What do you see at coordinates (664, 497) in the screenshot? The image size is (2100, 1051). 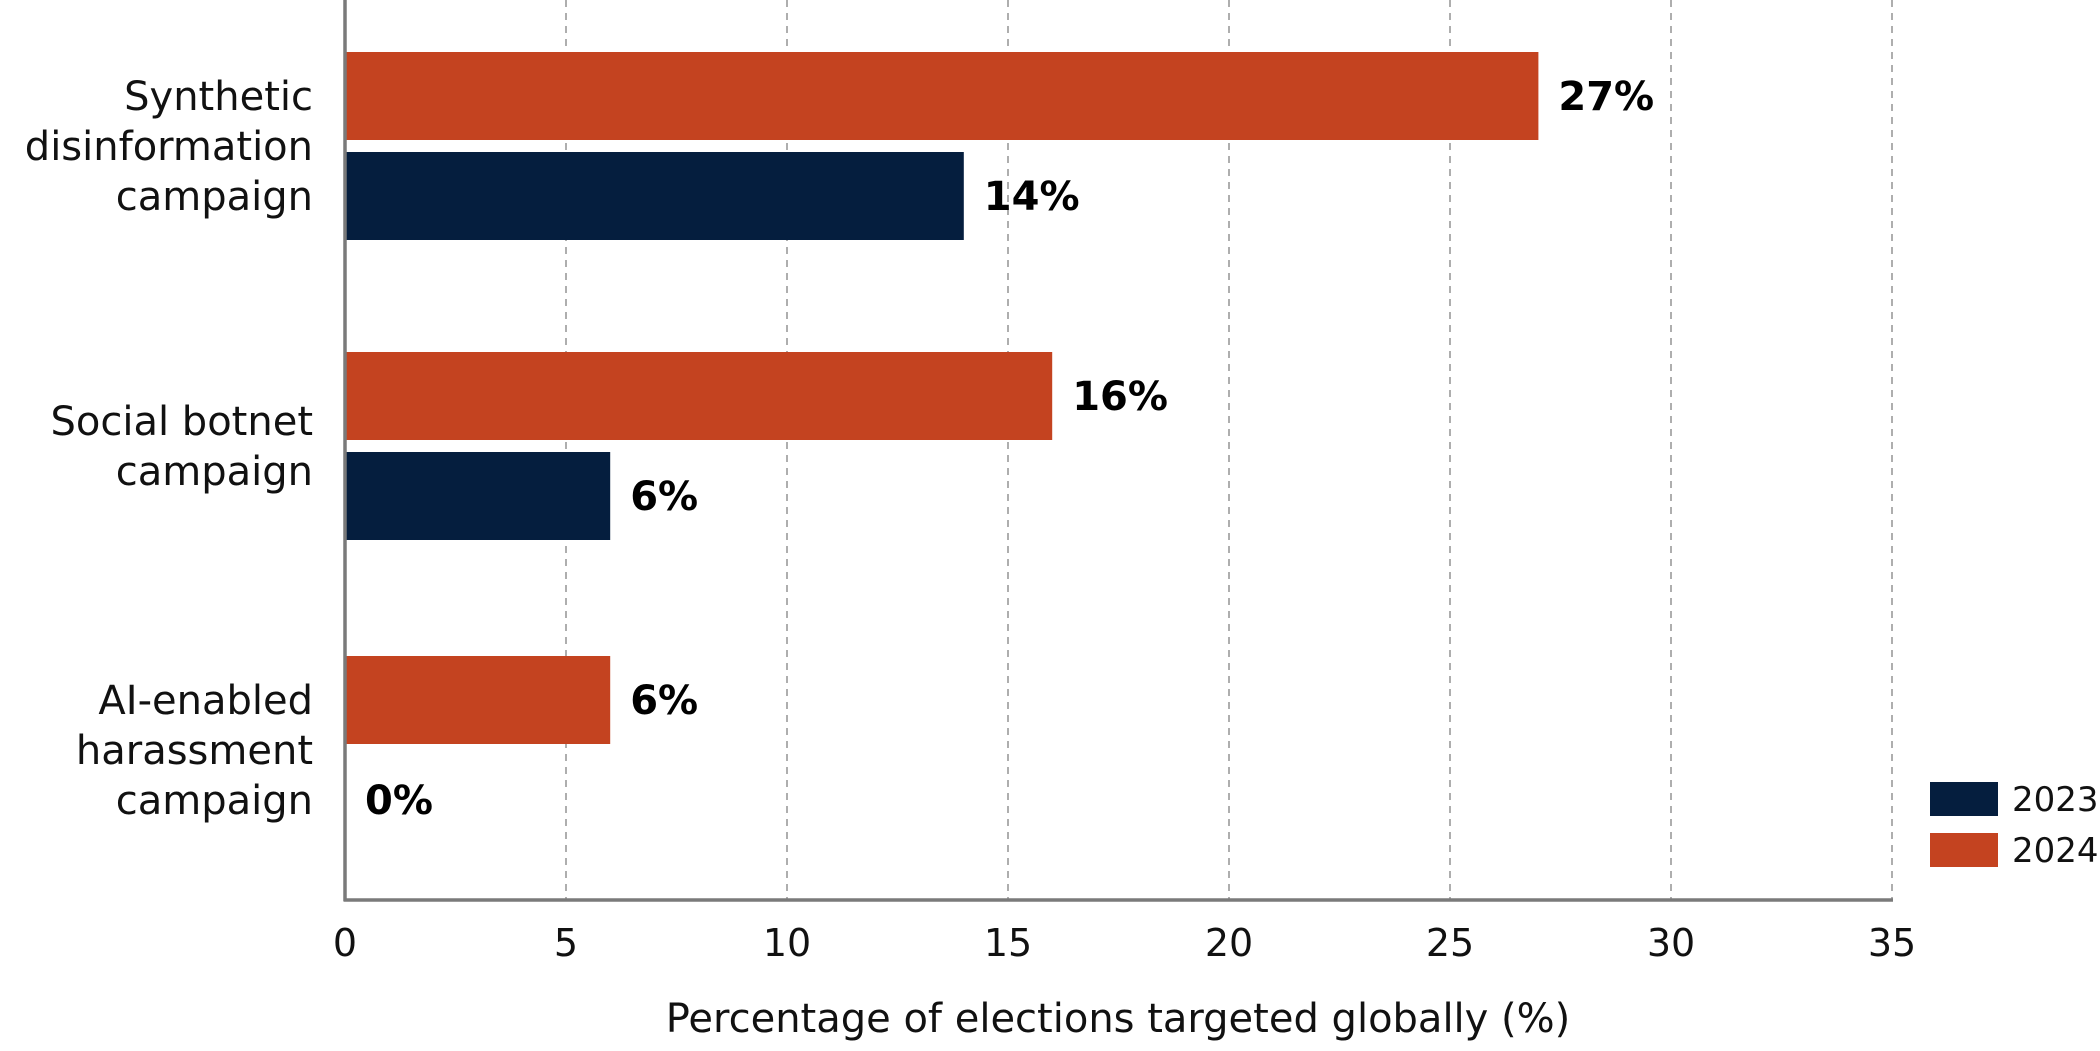 I see `value-label-2023-category-2: 6%` at bounding box center [664, 497].